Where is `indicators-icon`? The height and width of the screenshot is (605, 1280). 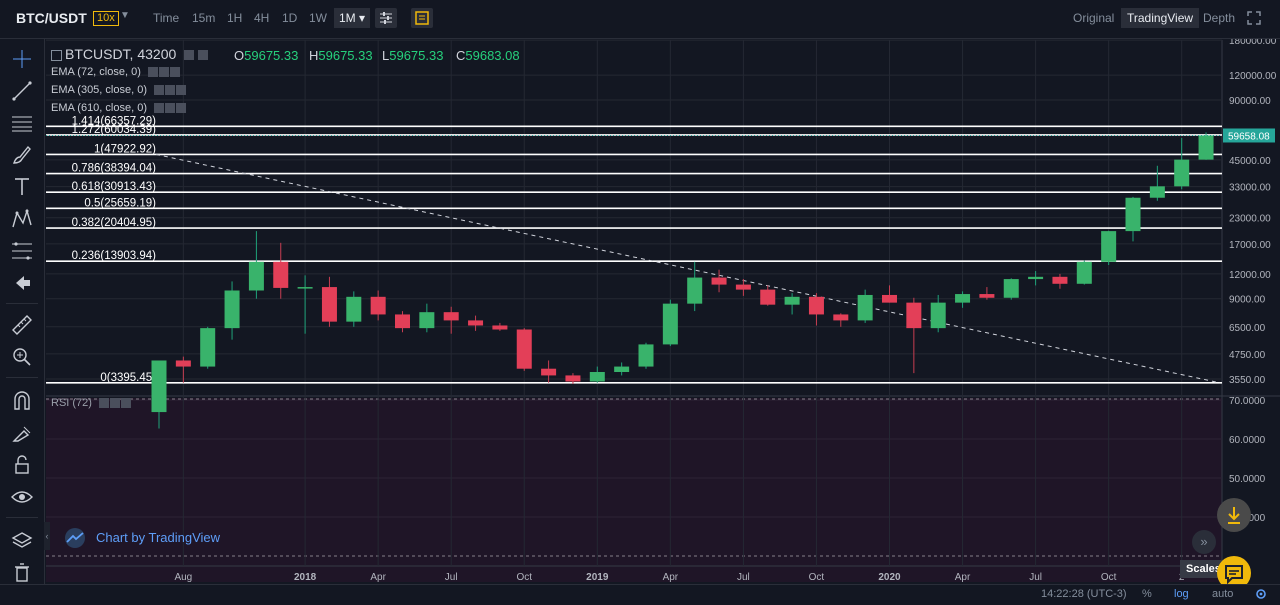 indicators-icon is located at coordinates (422, 18).